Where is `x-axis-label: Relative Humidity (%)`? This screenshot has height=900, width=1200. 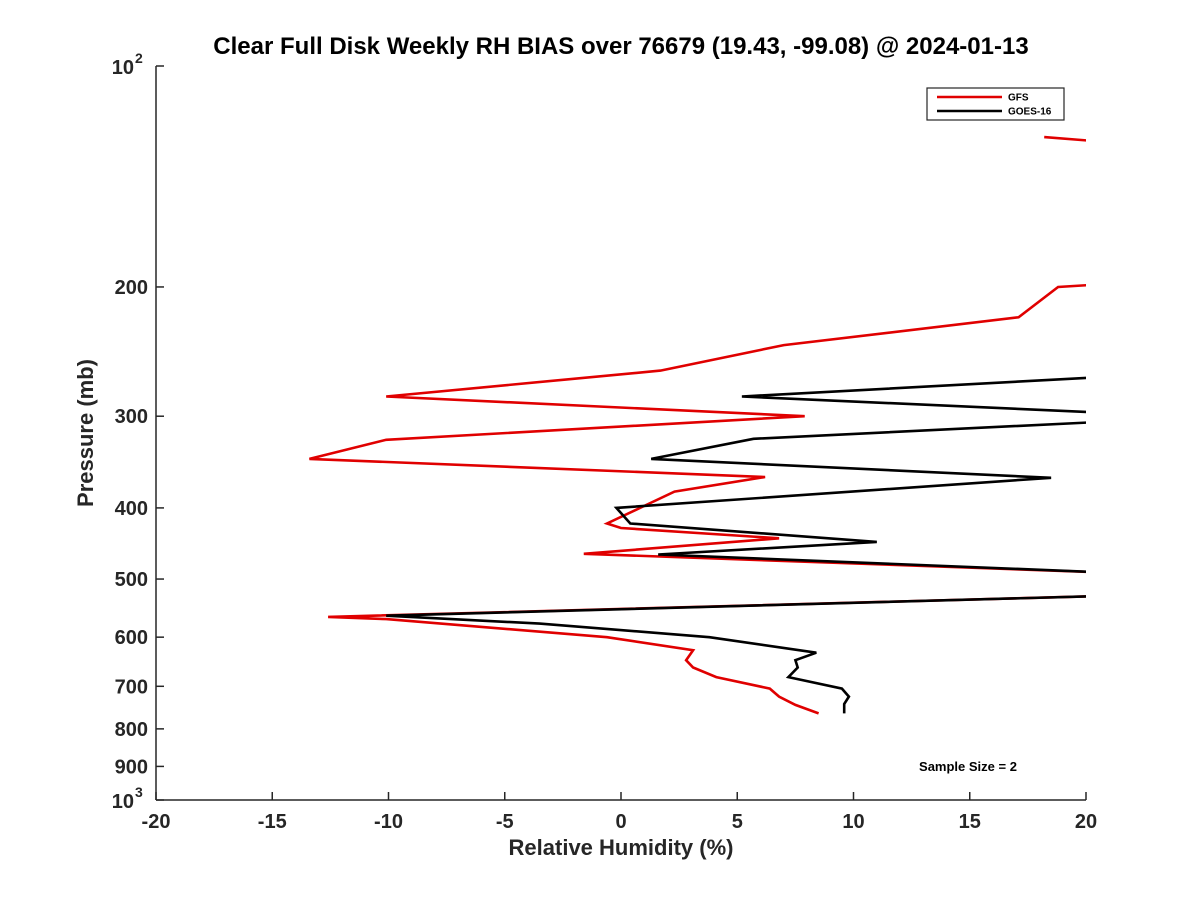 x-axis-label: Relative Humidity (%) is located at coordinates (621, 847).